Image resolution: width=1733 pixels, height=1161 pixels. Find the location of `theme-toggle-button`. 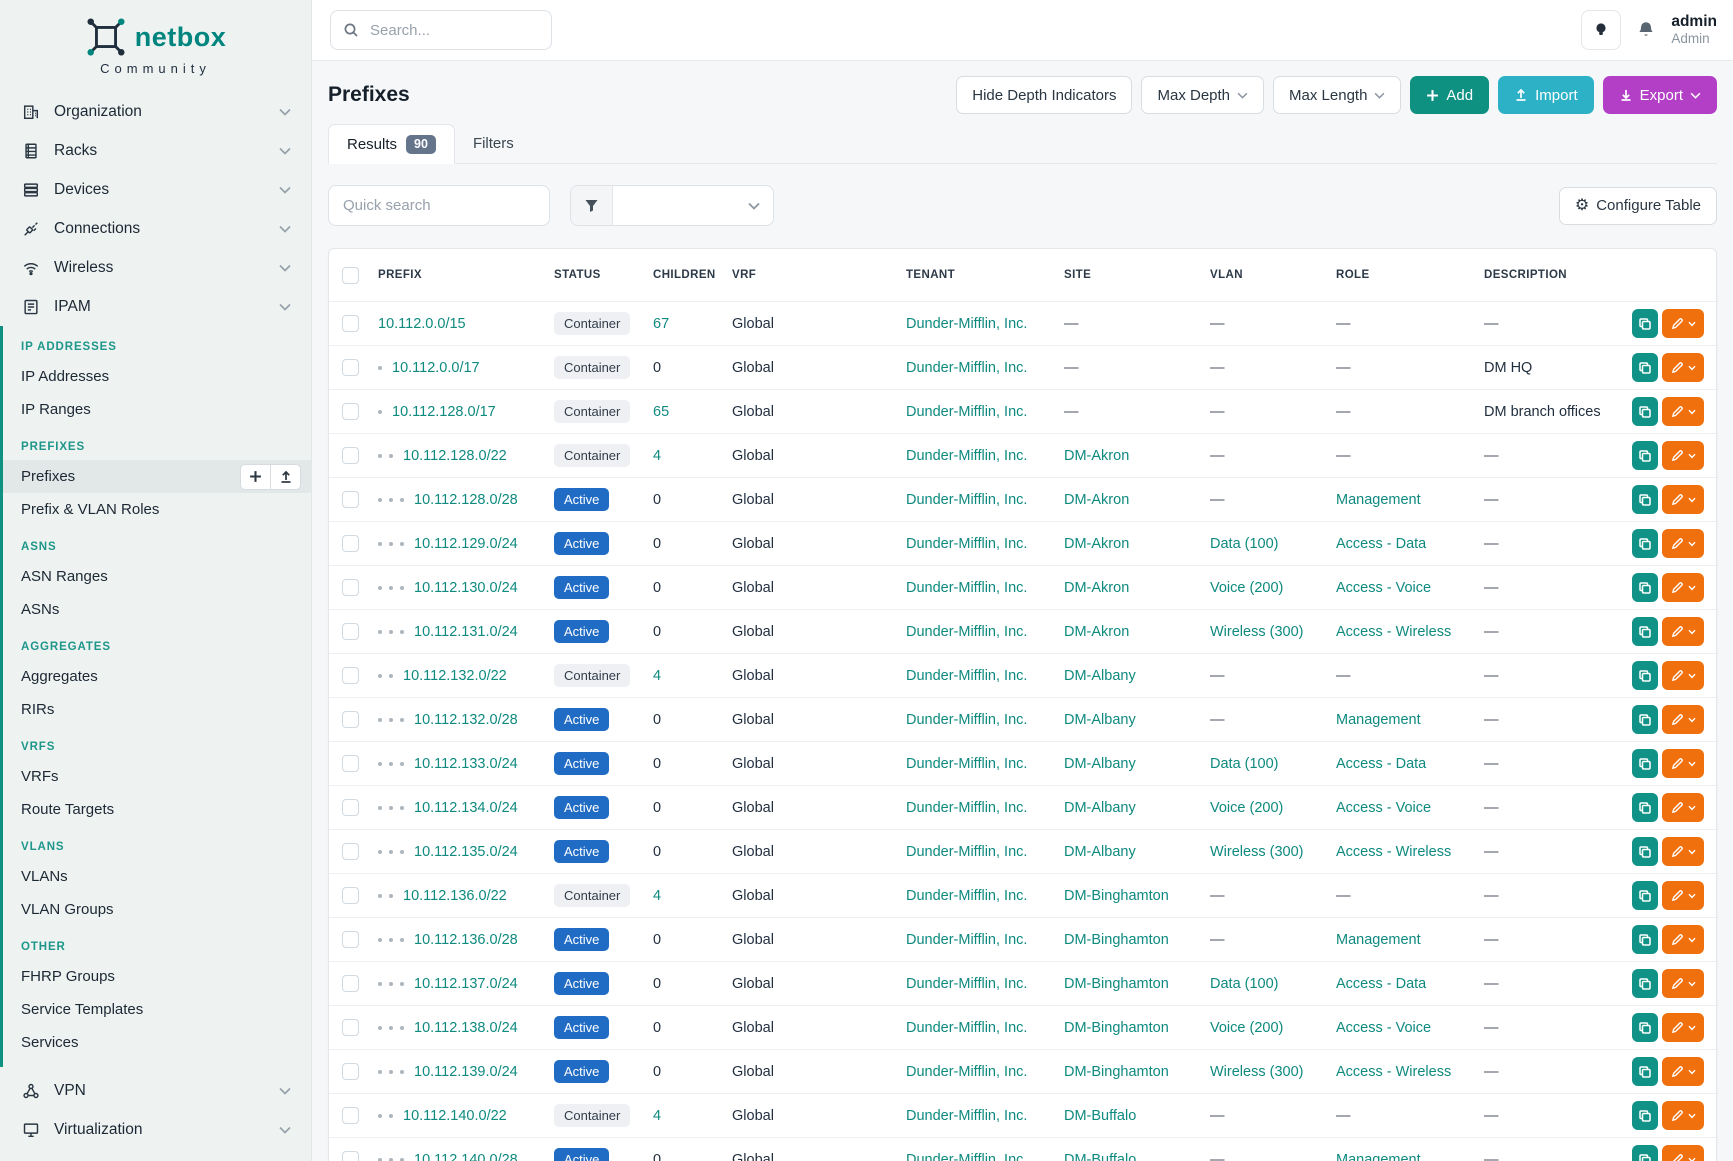

theme-toggle-button is located at coordinates (1601, 30).